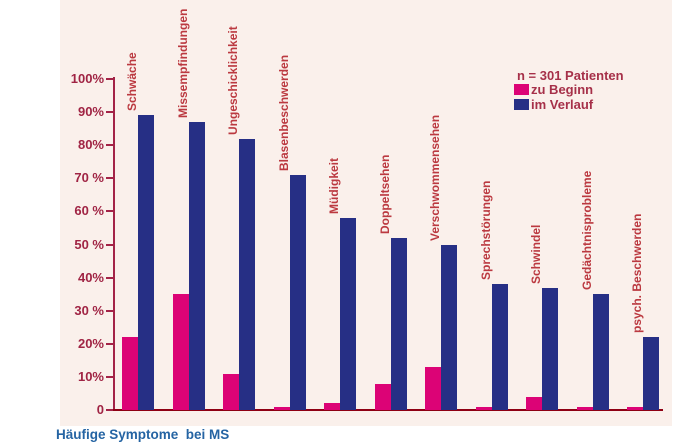  What do you see at coordinates (562, 90) in the screenshot?
I see `legend-label-begin: zu Beginn` at bounding box center [562, 90].